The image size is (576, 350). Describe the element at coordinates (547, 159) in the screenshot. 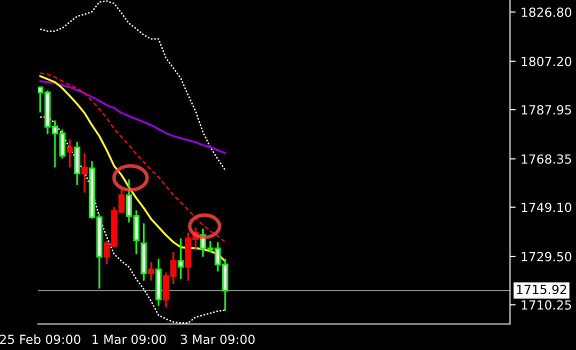

I see `y-tick-label: 1768.35` at that location.